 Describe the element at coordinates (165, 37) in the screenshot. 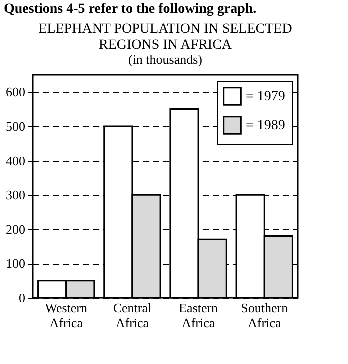

I see `chart-title: ELEPHANT POPULATION IN SELECTED REGIONS IN AFRICA` at that location.